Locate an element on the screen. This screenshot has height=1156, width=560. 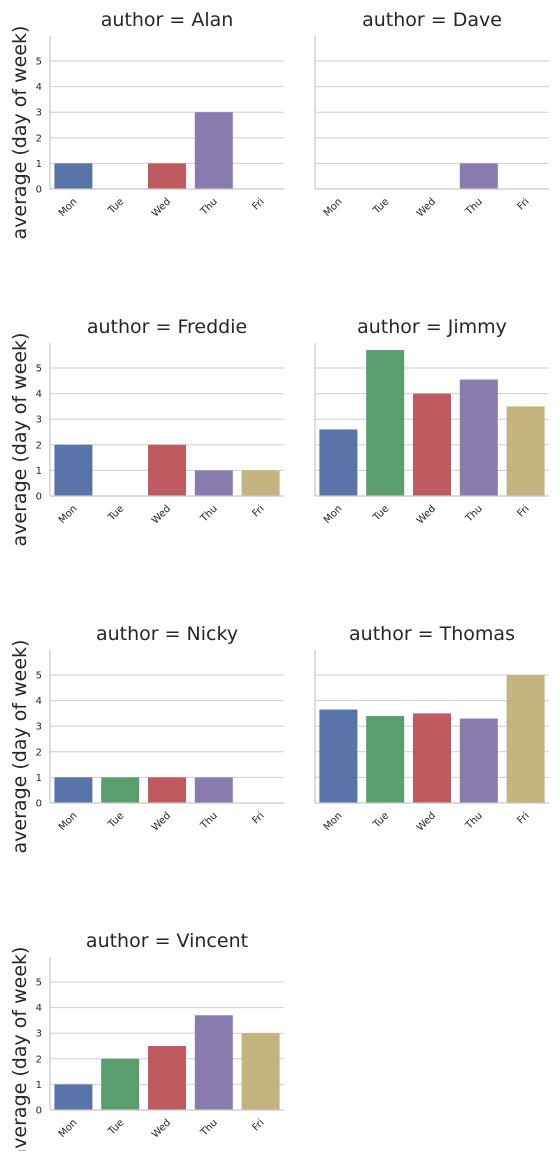
panel-title: author = Alan is located at coordinates (167, 20).